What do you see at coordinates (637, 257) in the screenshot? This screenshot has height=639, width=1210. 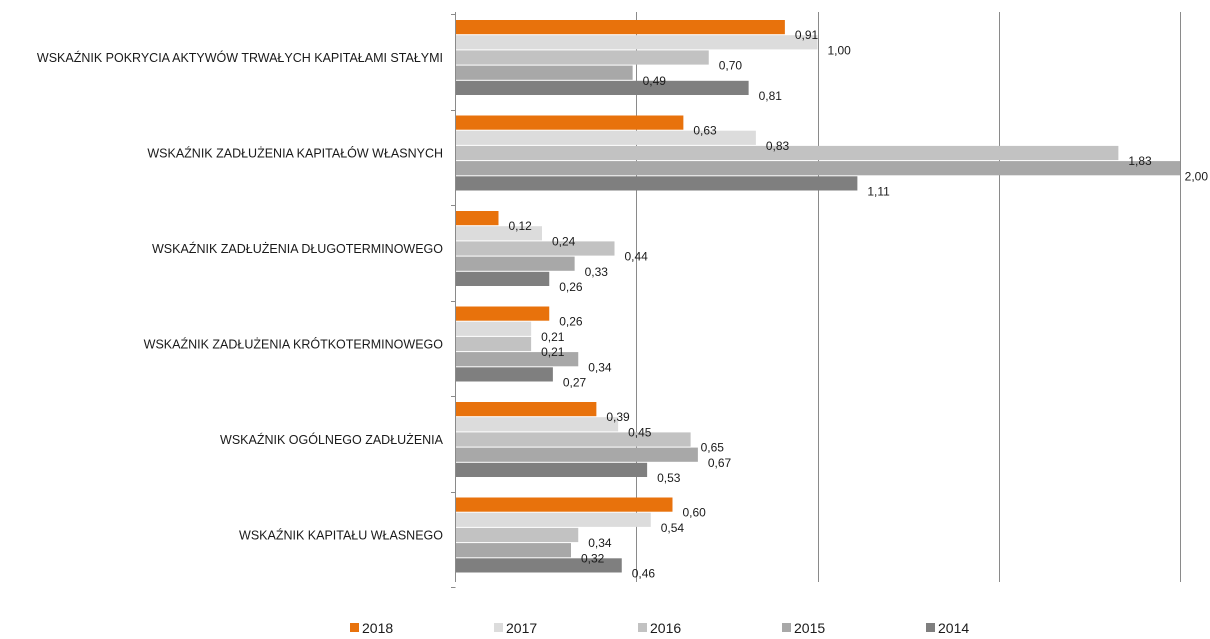 I see `value-label: 0,44` at bounding box center [637, 257].